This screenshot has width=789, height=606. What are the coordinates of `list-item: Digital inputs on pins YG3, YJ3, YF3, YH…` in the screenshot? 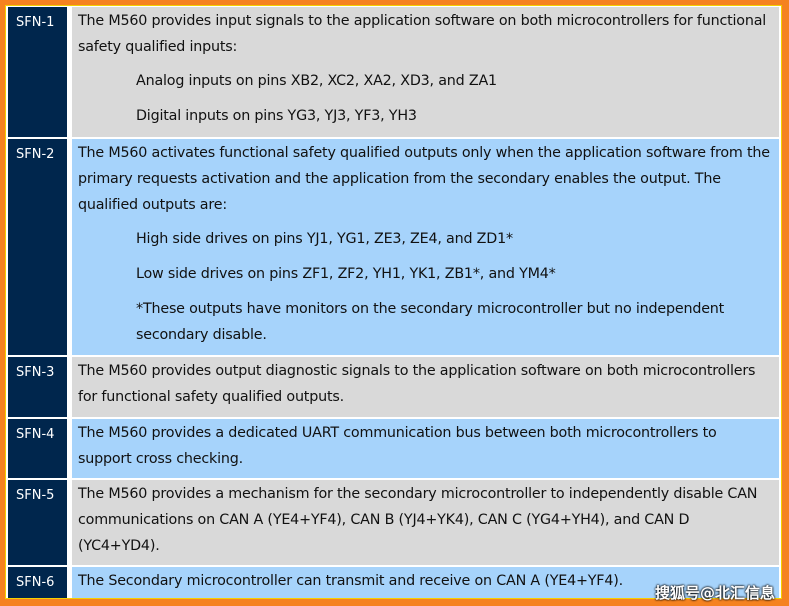 It's located at (276, 116).